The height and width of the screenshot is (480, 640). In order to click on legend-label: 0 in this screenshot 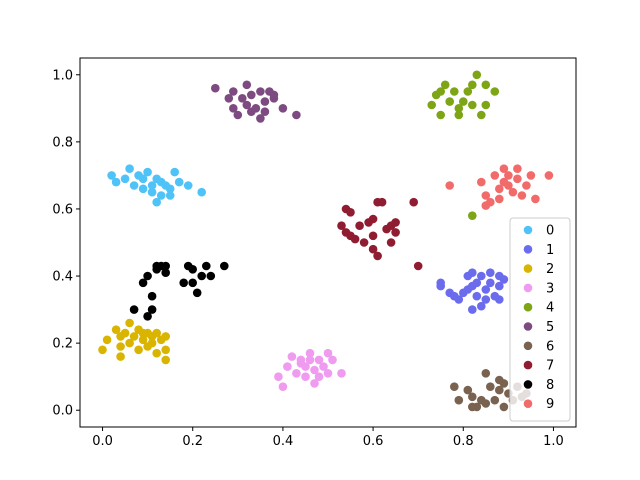, I will do `click(550, 231)`.